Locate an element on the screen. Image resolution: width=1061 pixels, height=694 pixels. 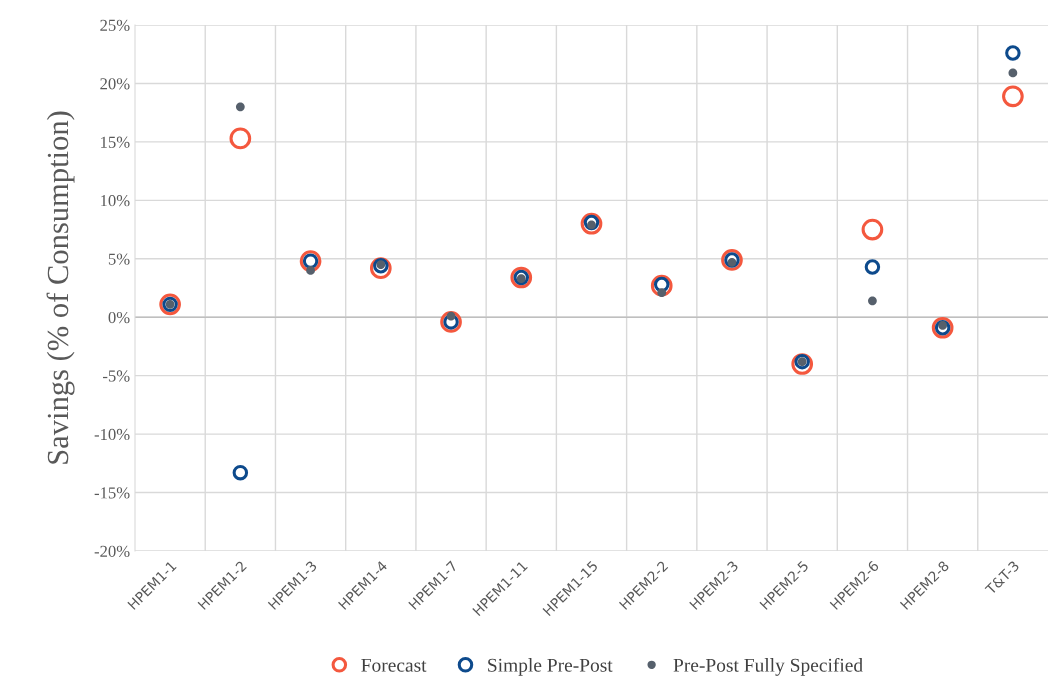
y-tick-label: -10% is located at coordinates (112, 434).